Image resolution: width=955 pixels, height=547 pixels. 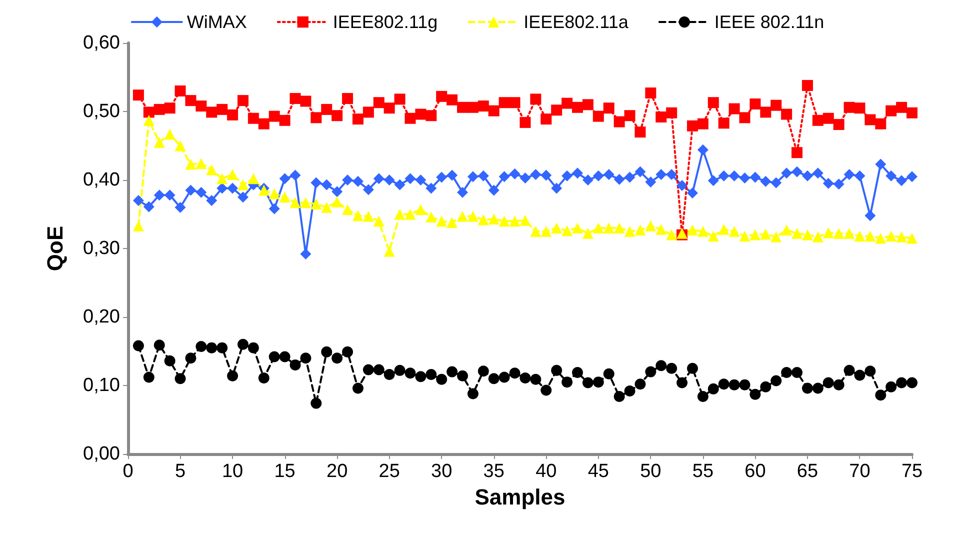 I want to click on y-tick-label: 0,60, so click(x=101, y=43).